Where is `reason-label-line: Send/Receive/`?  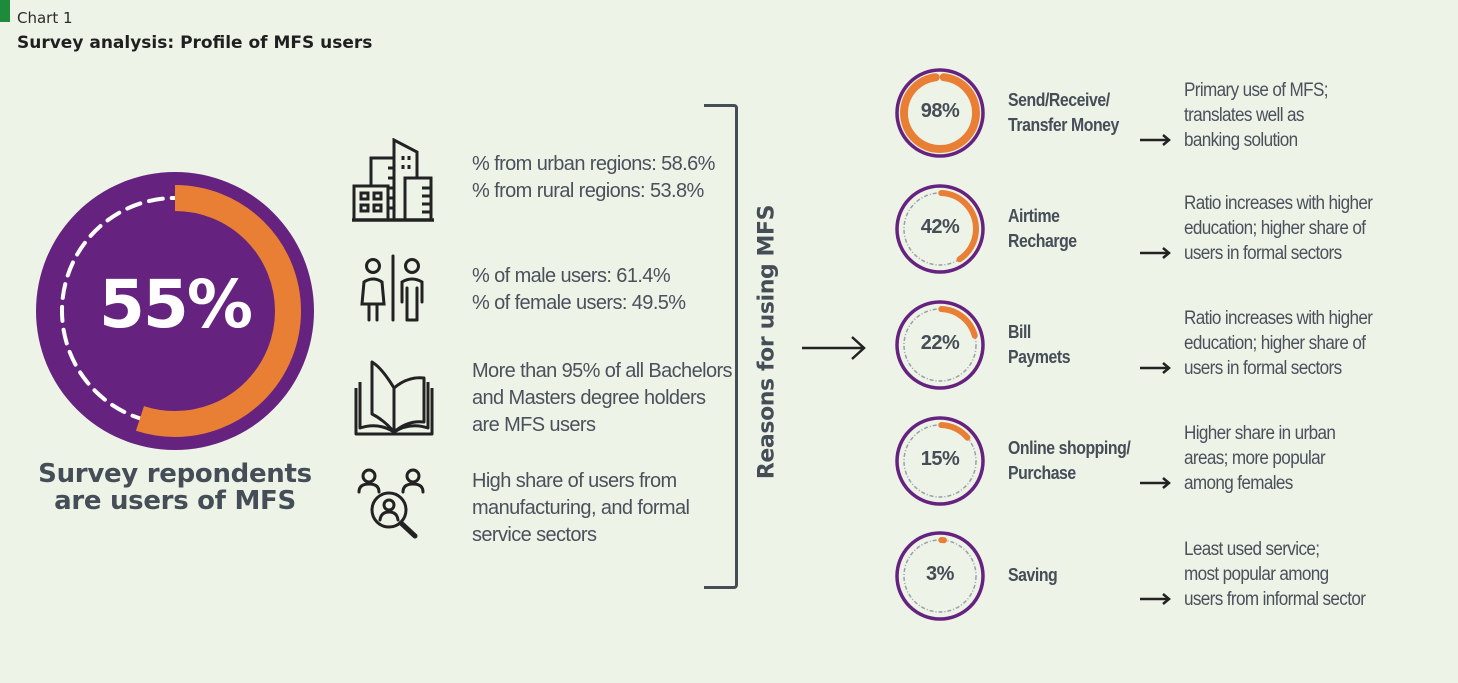 reason-label-line: Send/Receive/ is located at coordinates (1059, 100).